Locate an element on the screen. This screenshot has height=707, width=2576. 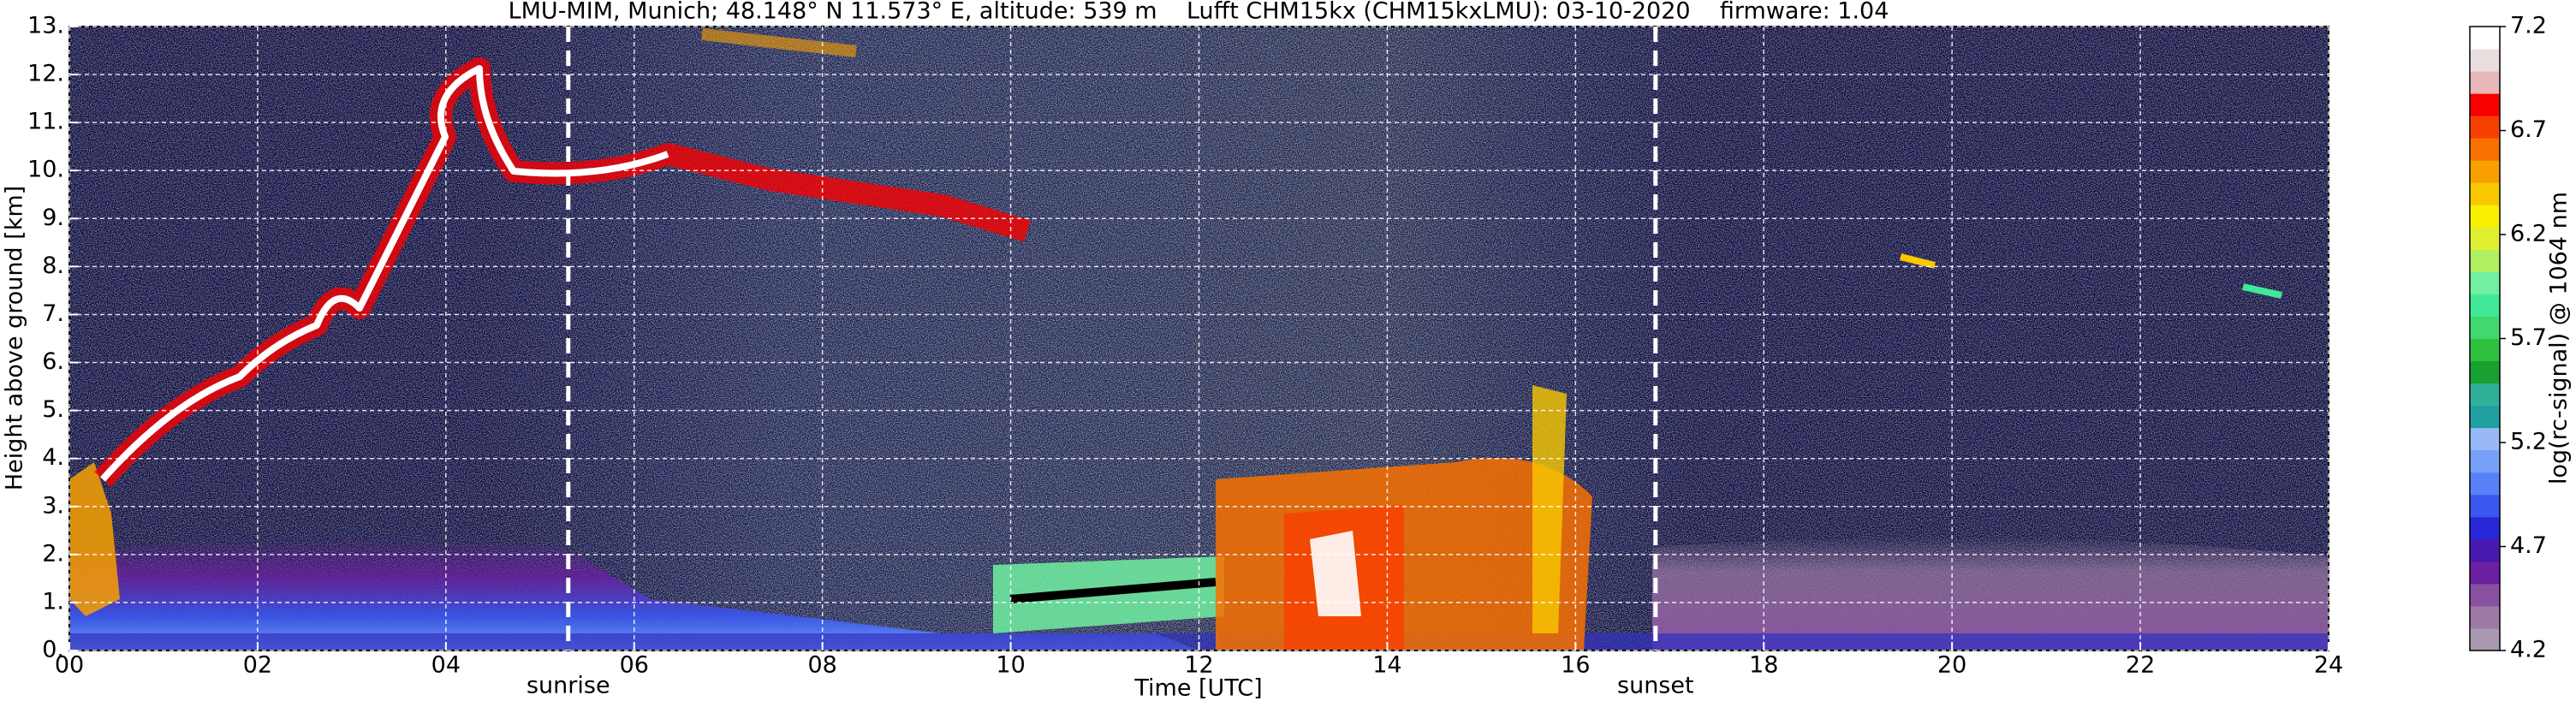
colorbar-label: log(rc-signal) @ 1064 nm is located at coordinates (2559, 338).